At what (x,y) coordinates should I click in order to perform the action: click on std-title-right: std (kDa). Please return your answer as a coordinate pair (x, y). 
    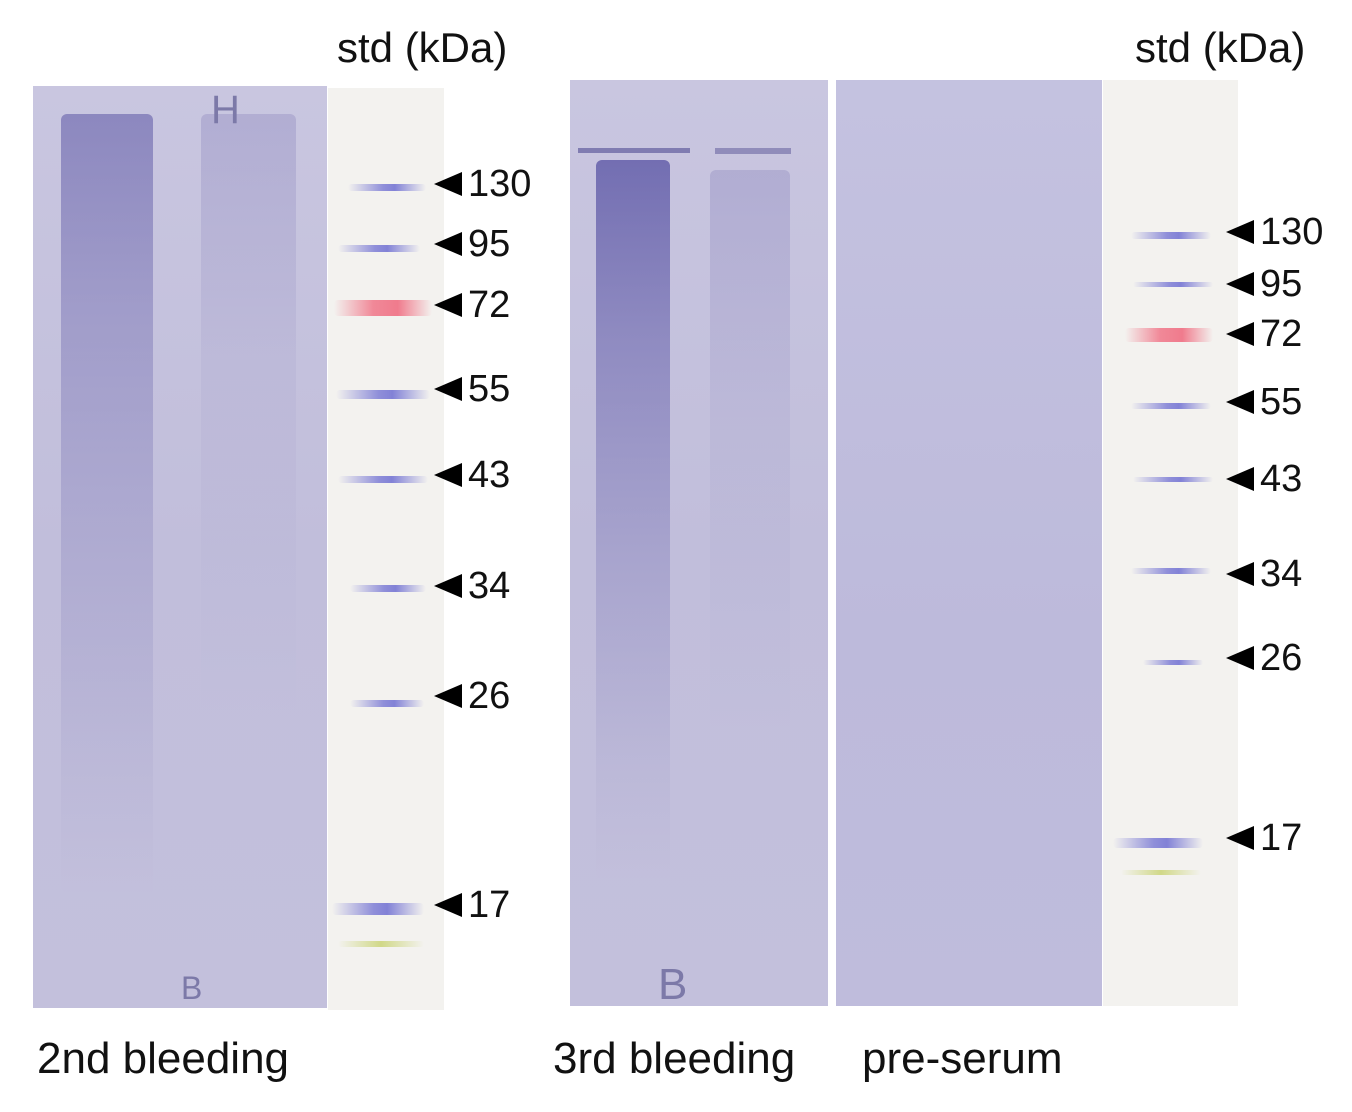
    Looking at the image, I should click on (1220, 47).